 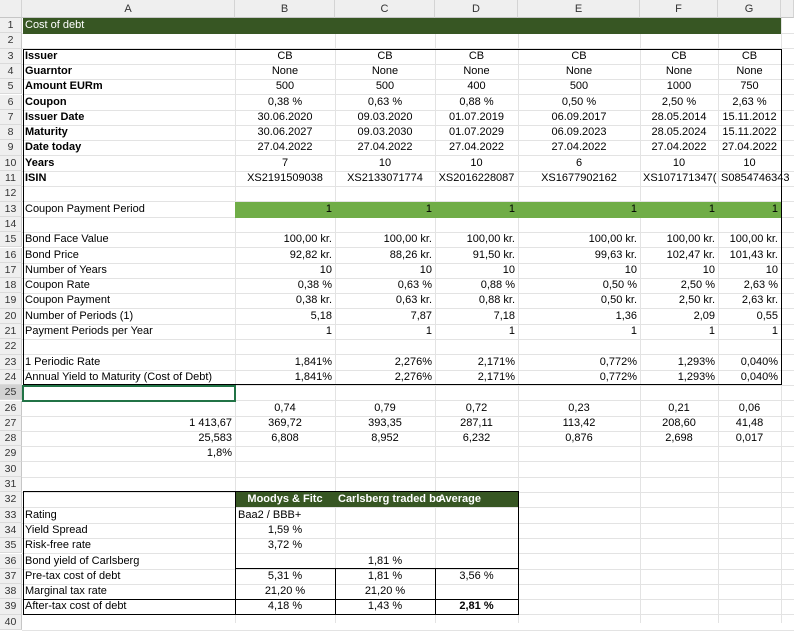 What do you see at coordinates (11, 26) in the screenshot?
I see `row-header-1: 1` at bounding box center [11, 26].